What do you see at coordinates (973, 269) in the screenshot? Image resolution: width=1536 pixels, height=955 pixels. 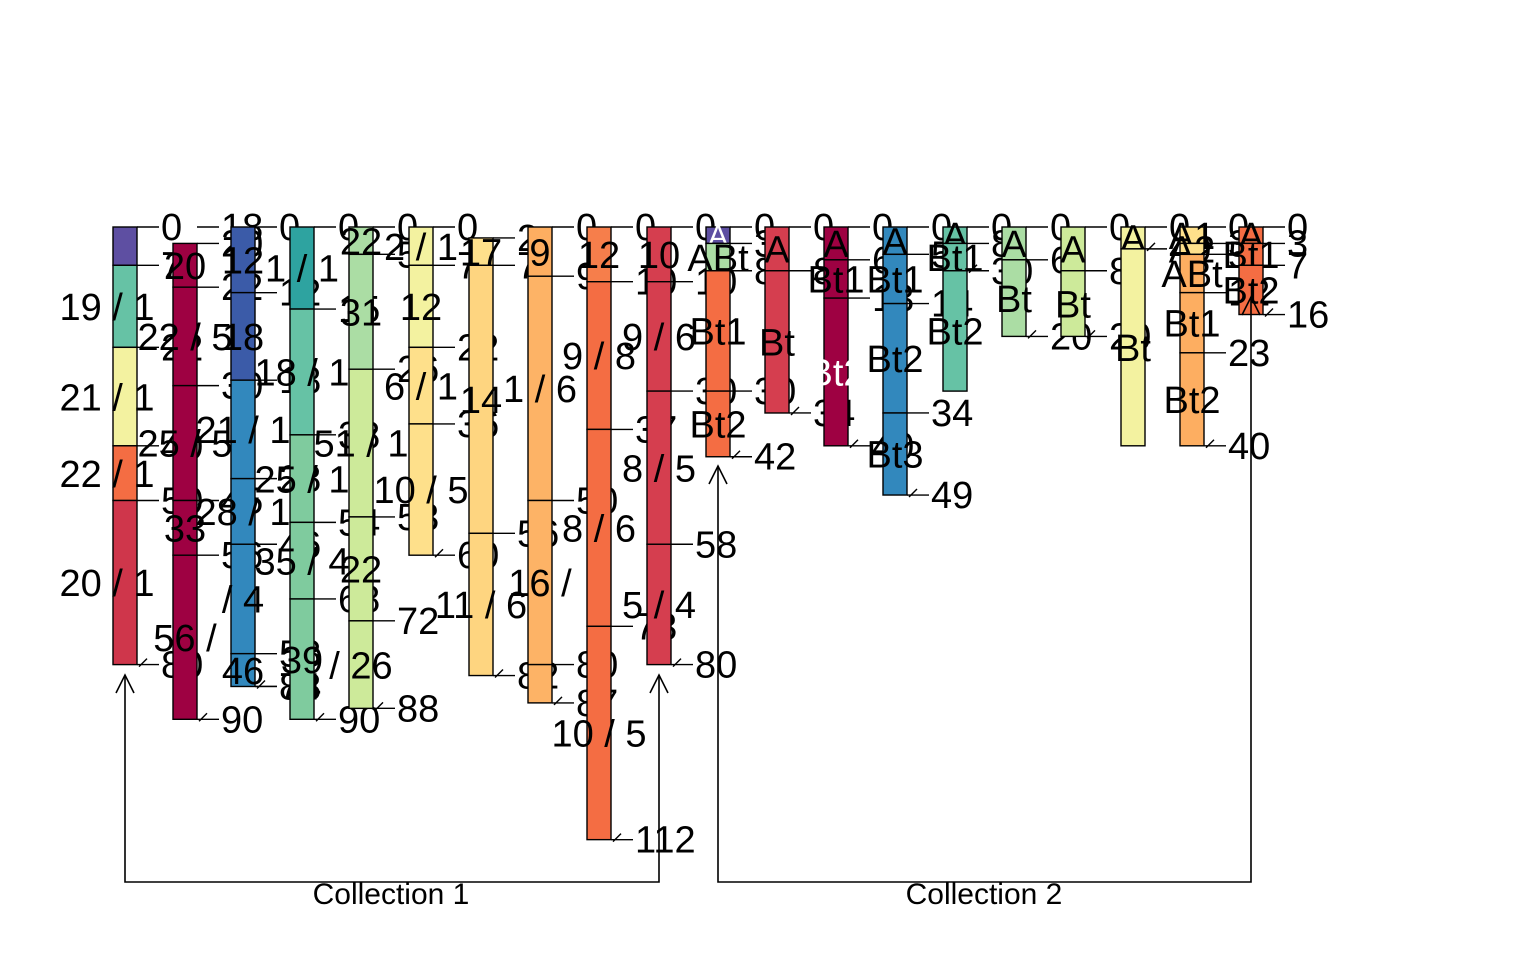 I see `bottom-mark-p15` at bounding box center [973, 269].